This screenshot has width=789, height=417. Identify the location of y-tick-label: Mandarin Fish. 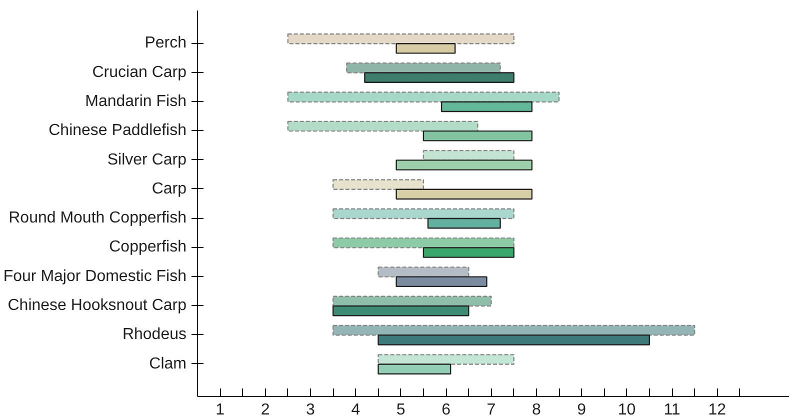
(135, 101).